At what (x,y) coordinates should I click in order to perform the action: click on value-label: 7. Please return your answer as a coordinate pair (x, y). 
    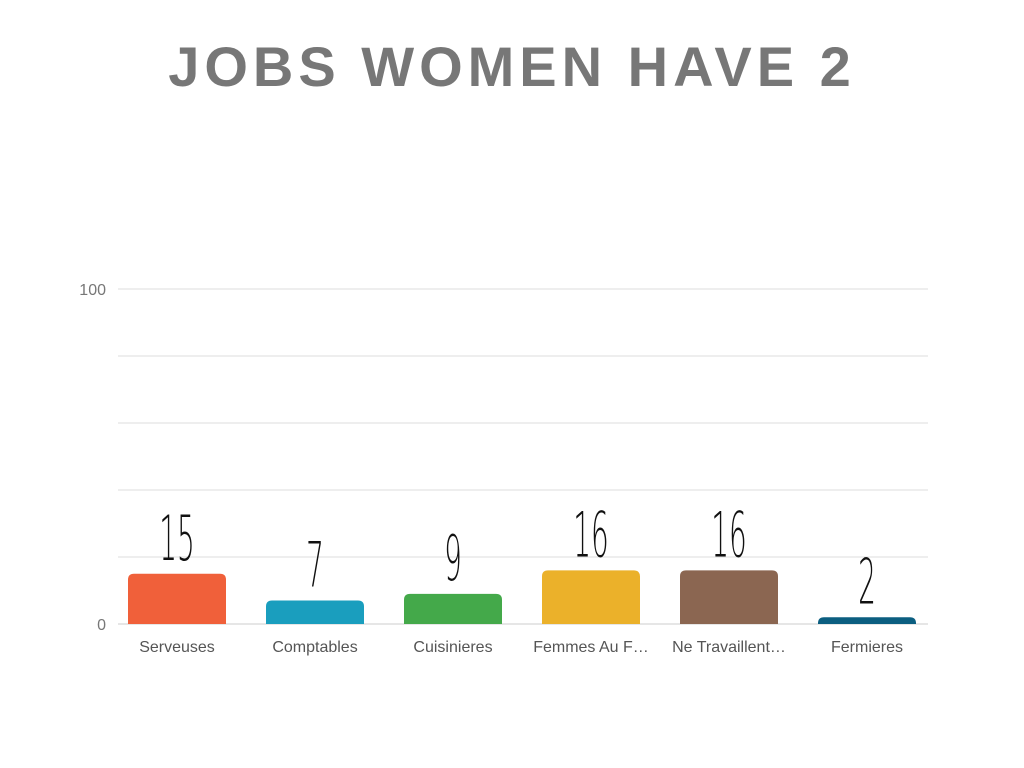
    Looking at the image, I should click on (315, 566).